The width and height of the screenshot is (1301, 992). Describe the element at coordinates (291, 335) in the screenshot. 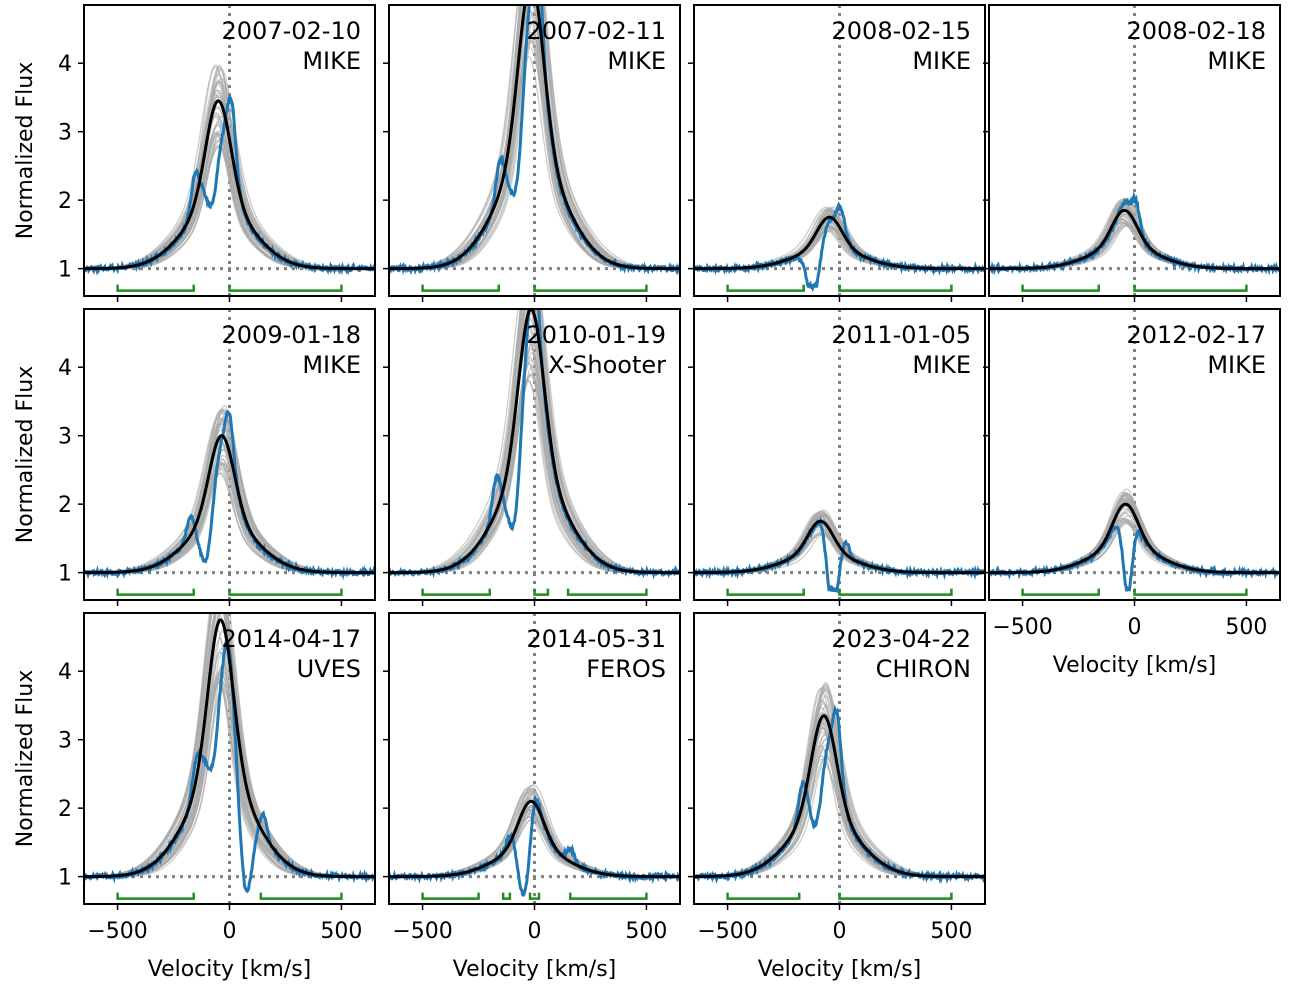

I see `observation-date: 2009-01-18` at that location.